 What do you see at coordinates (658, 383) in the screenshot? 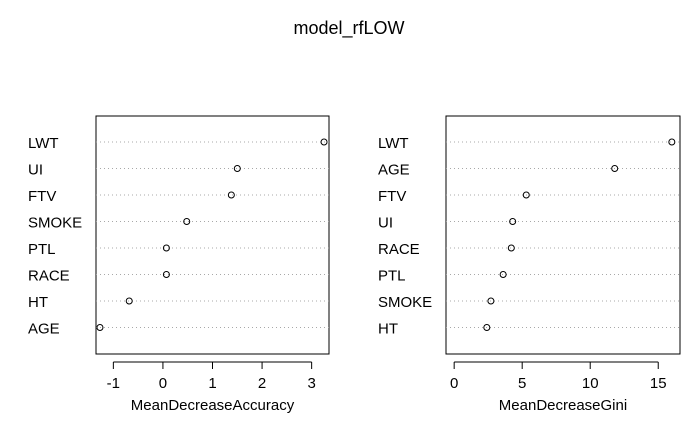
I see `x-tick-label: 15` at bounding box center [658, 383].